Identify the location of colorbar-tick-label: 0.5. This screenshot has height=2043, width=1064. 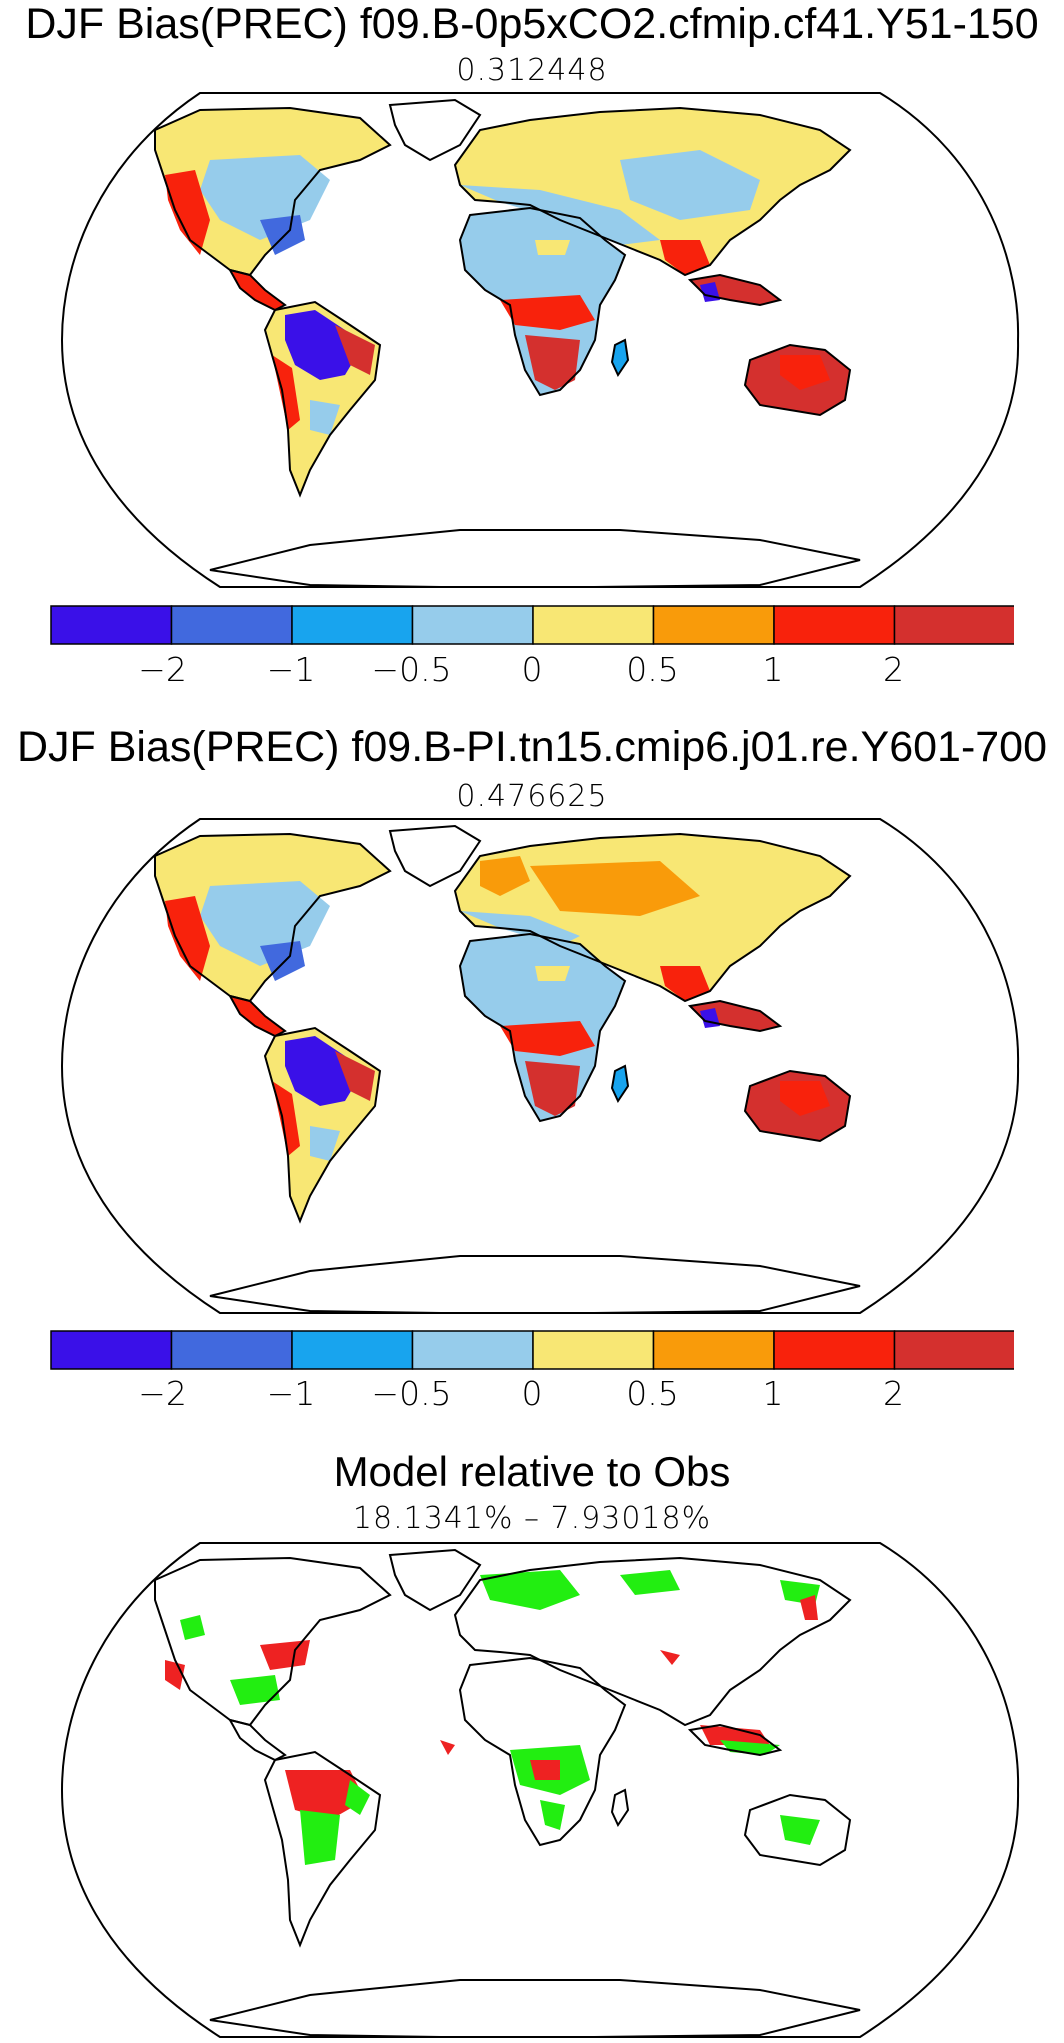
(652, 1393).